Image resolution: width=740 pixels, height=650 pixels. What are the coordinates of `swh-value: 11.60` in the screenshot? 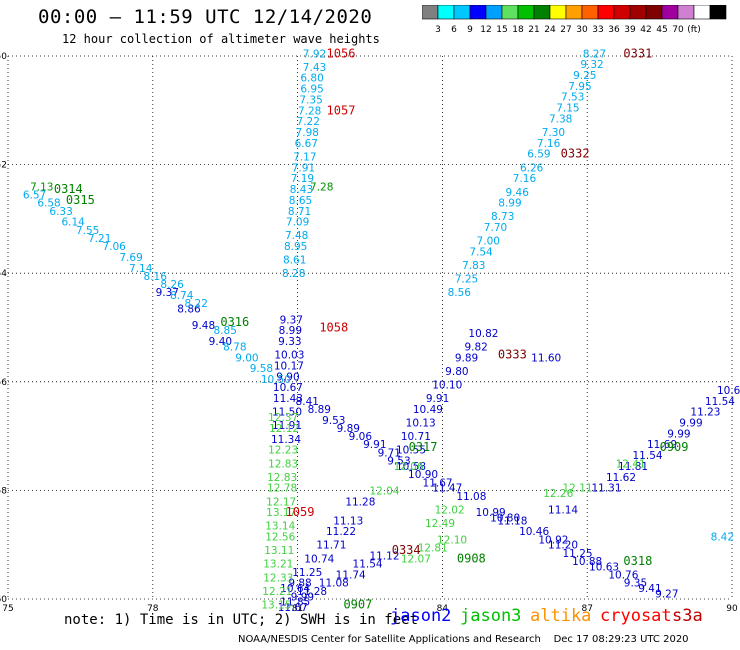 It's located at (546, 358).